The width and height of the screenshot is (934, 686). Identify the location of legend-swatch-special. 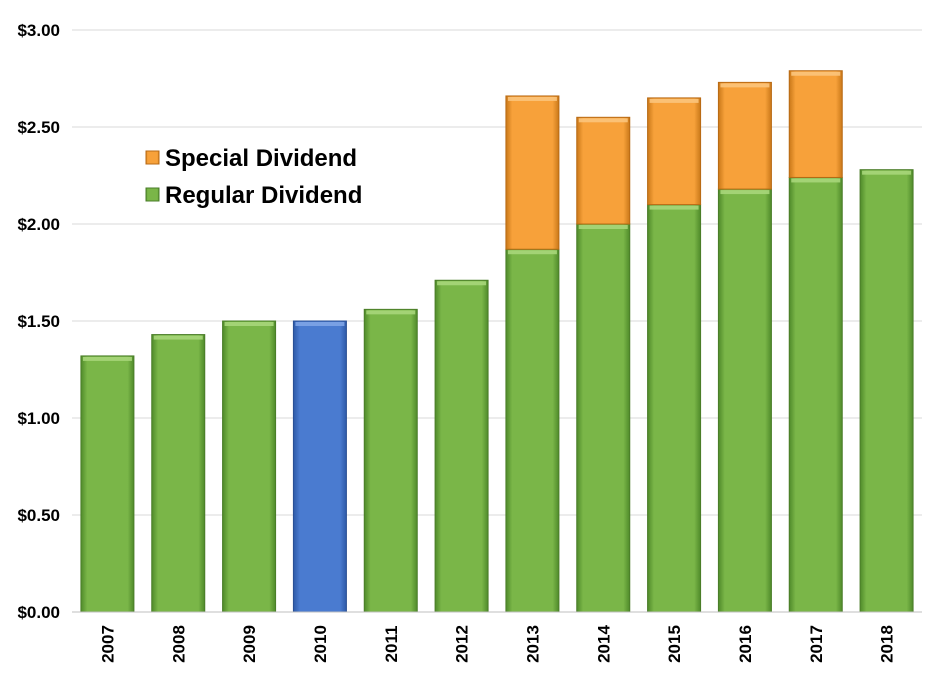
(152, 157).